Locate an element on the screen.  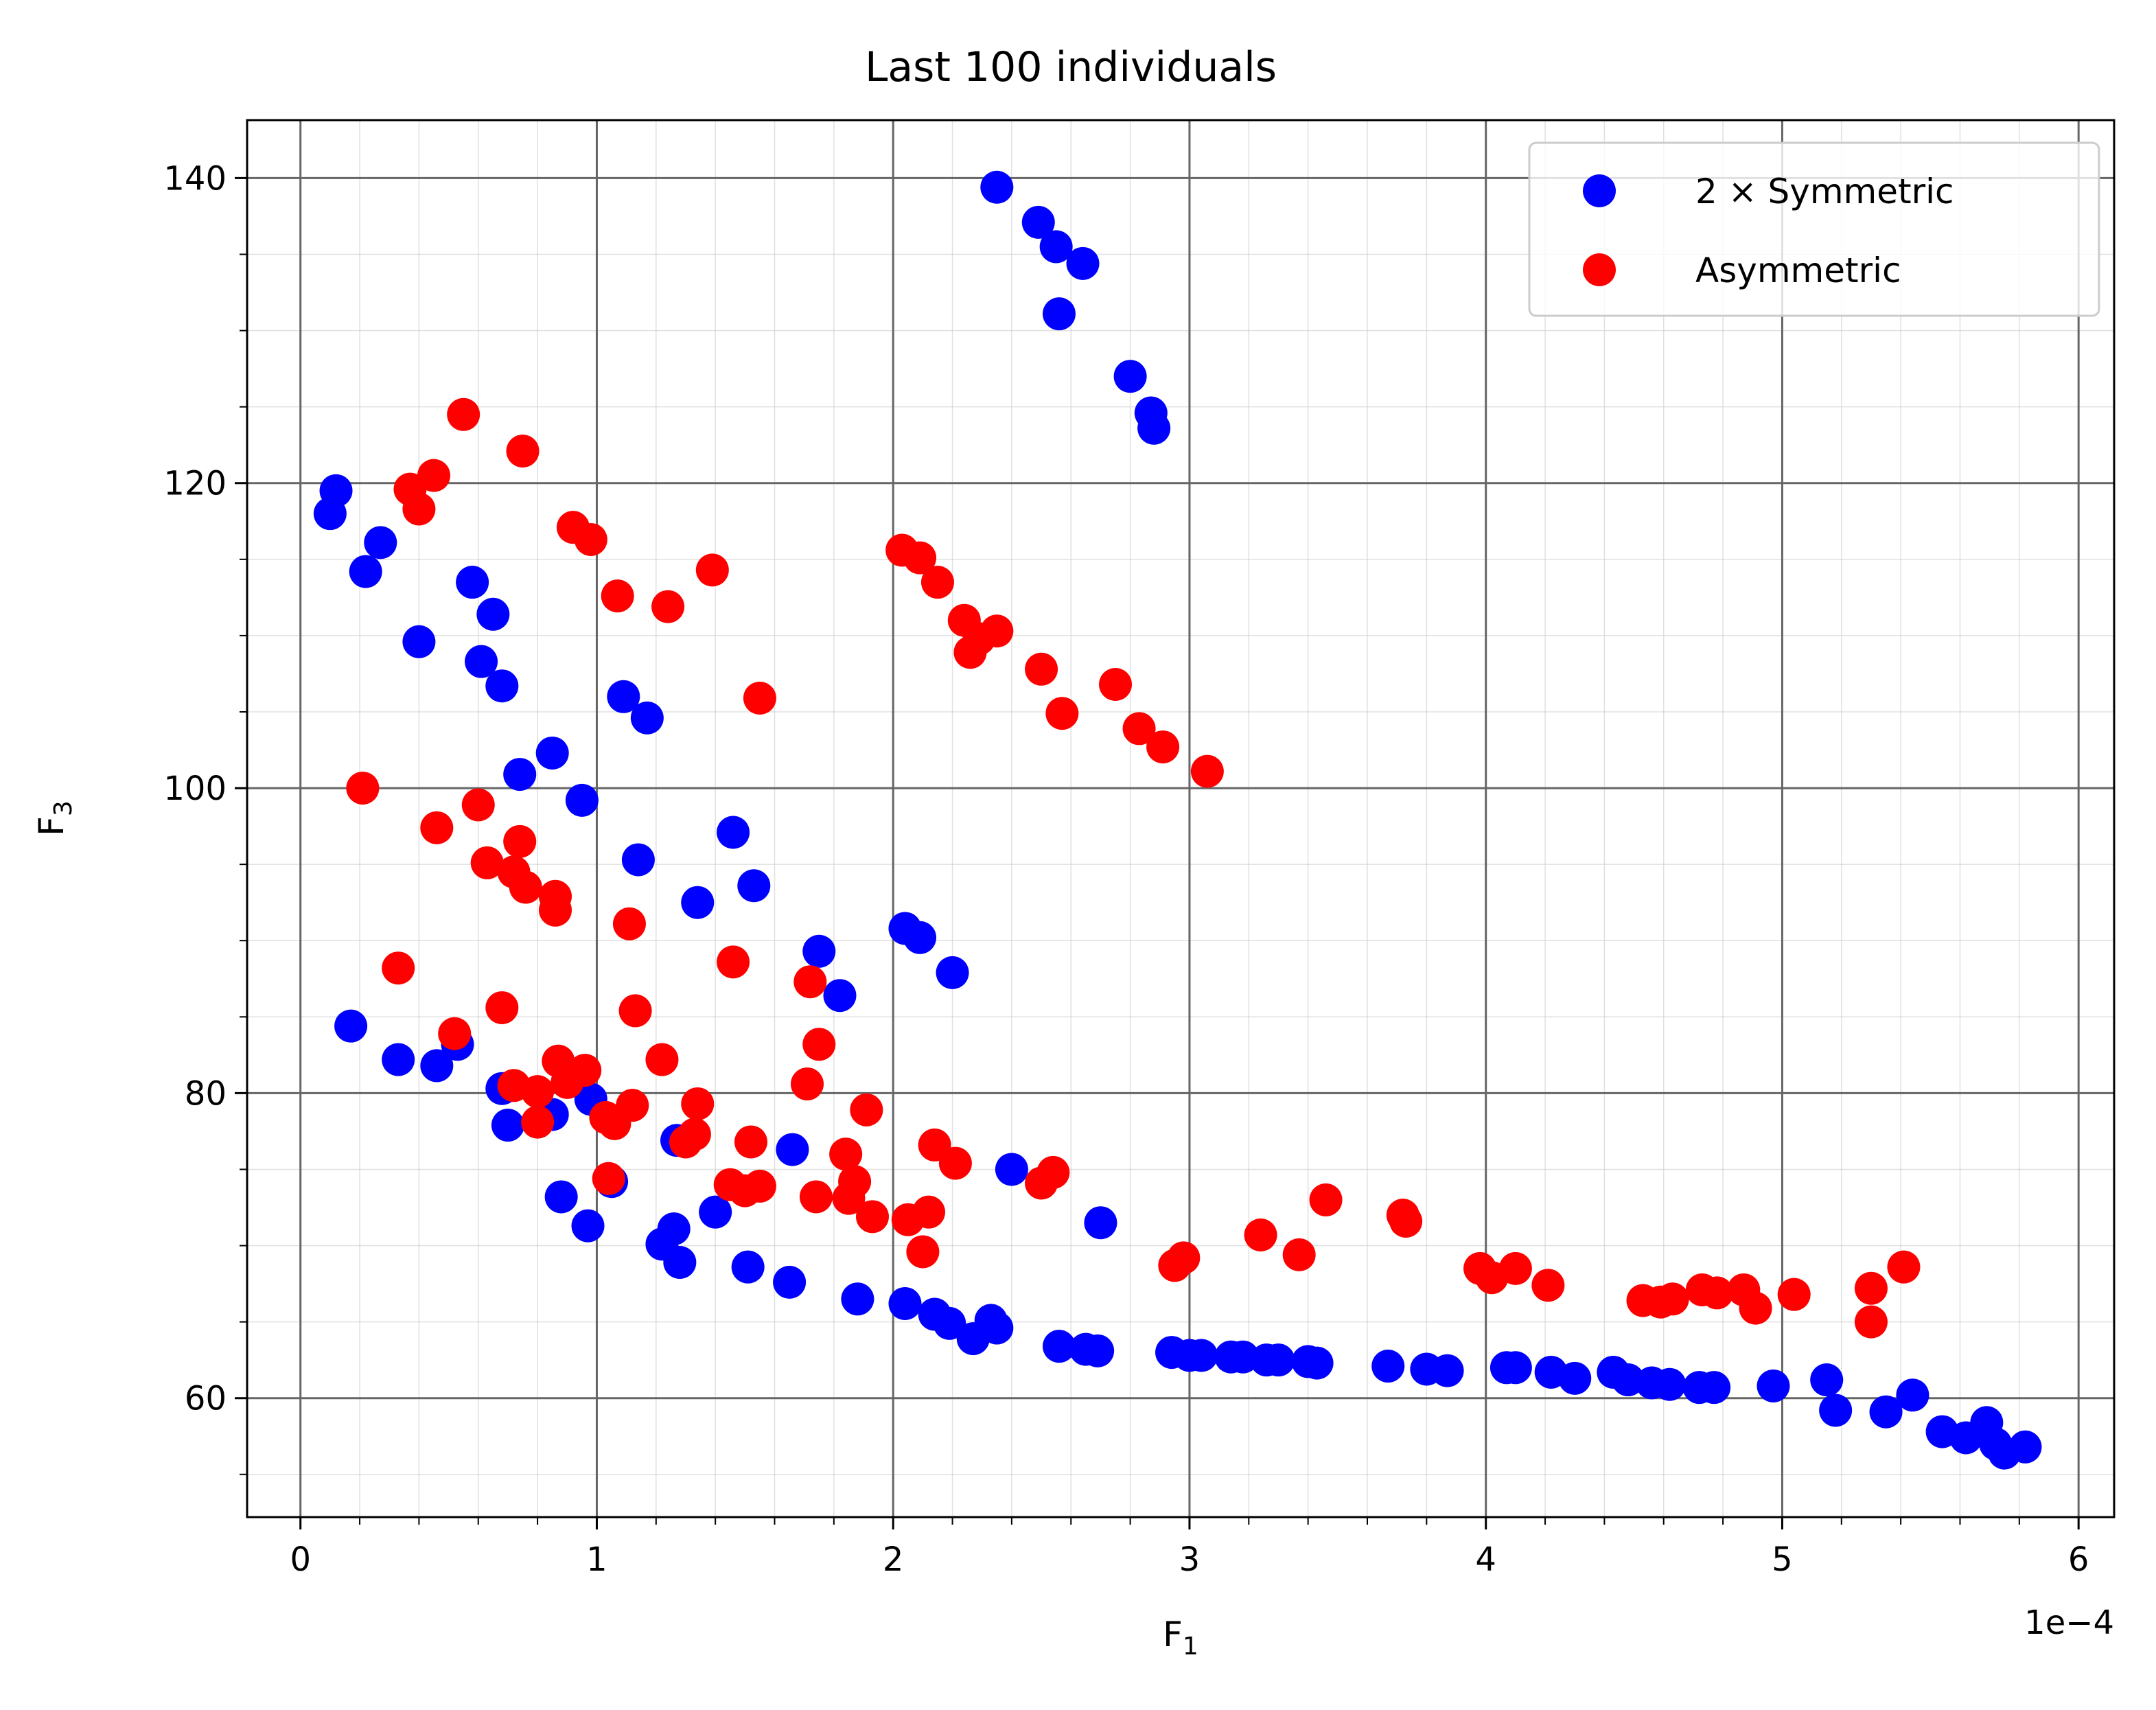
x-axis-title-subscript: 1 is located at coordinates (1190, 1646).